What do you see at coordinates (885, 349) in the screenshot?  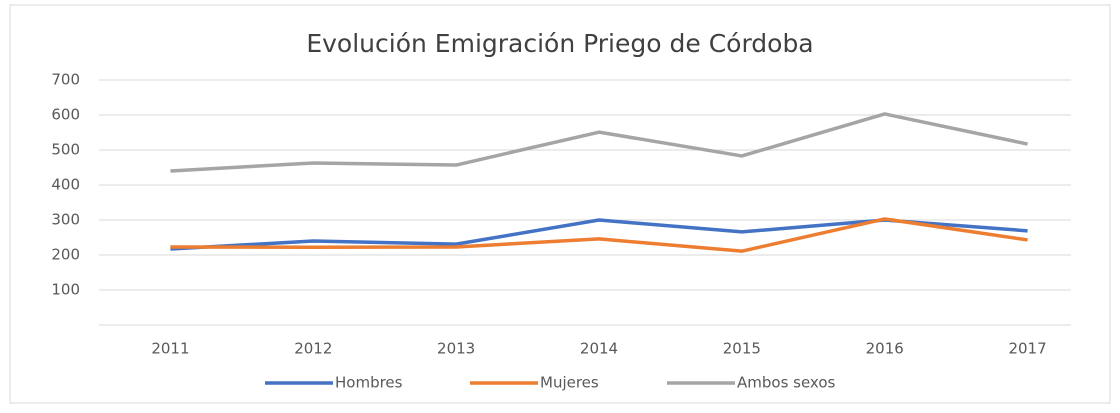 I see `x-tick-label: 2016` at bounding box center [885, 349].